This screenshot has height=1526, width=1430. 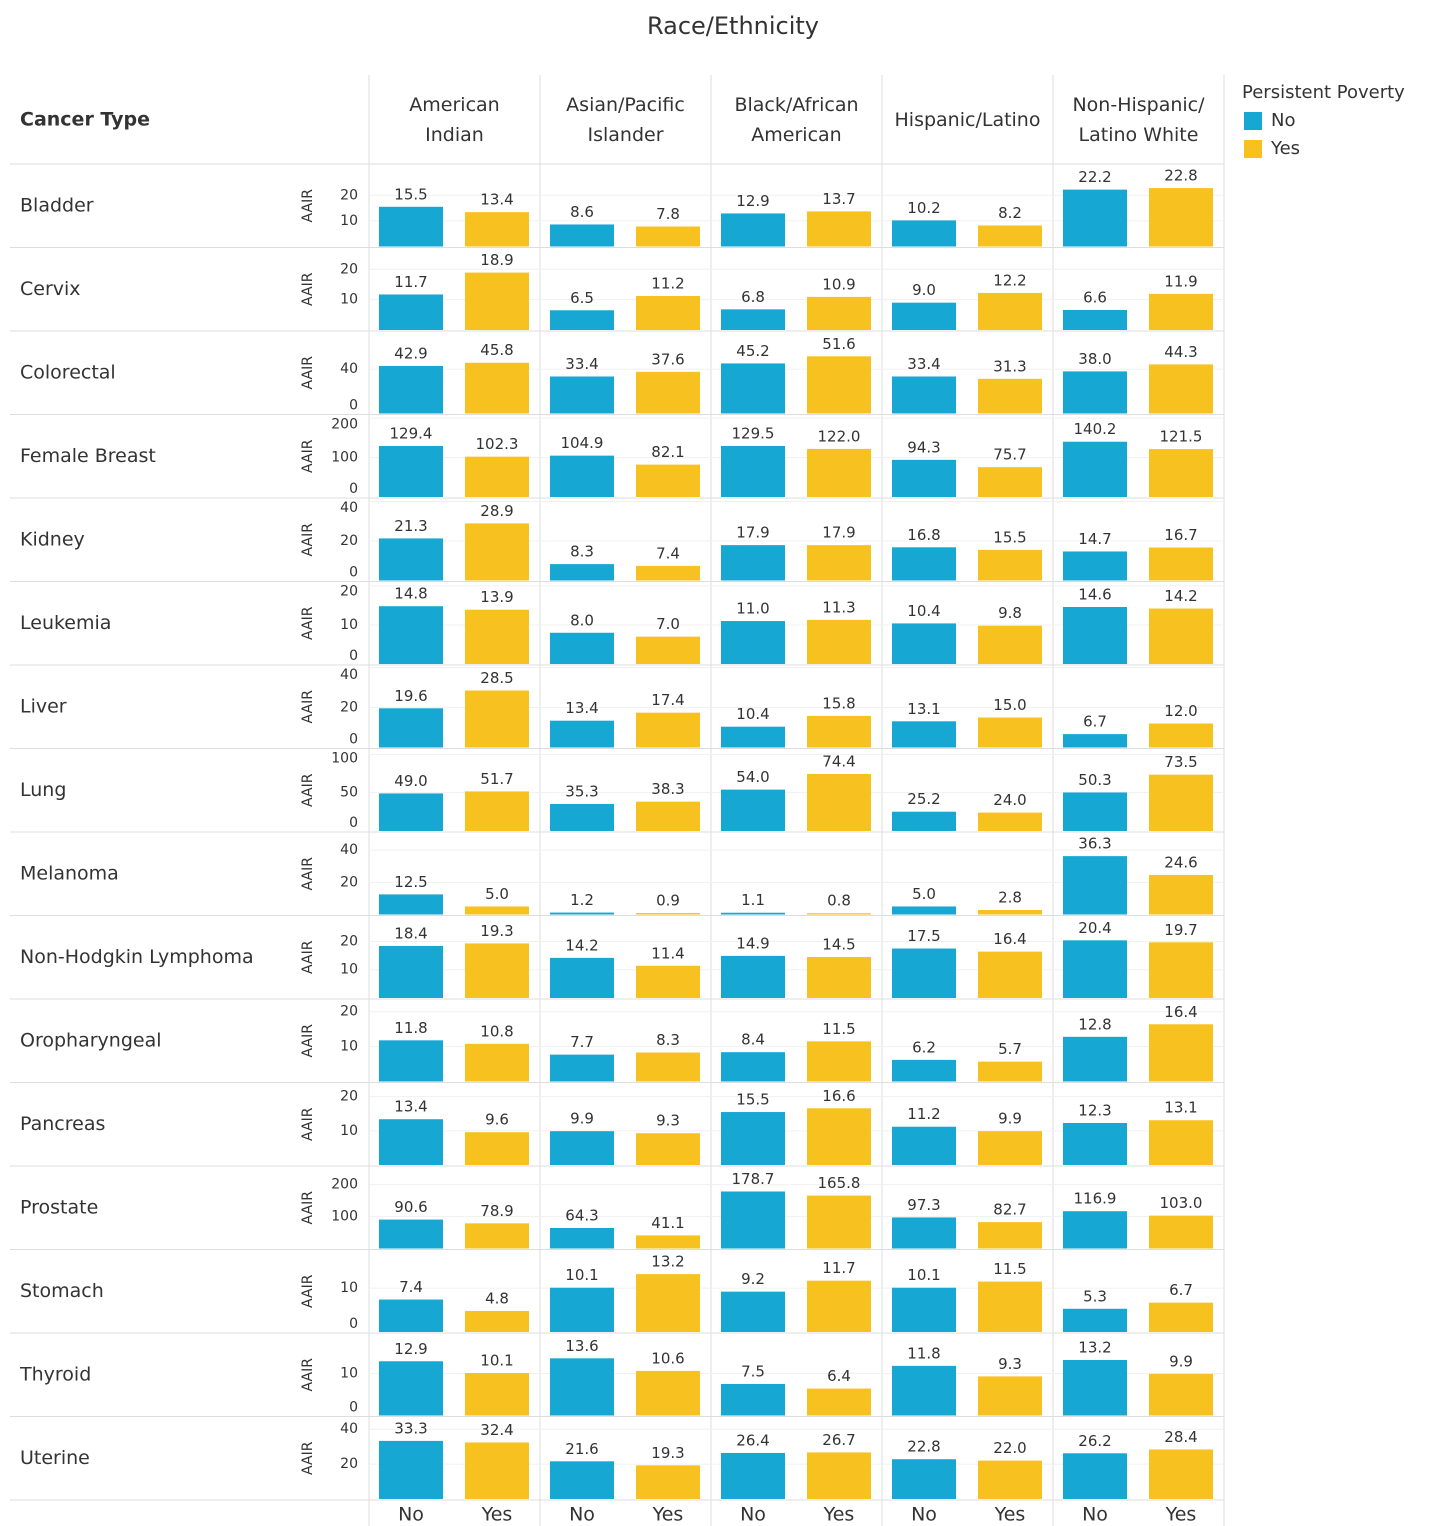 What do you see at coordinates (923, 364) in the screenshot?
I see `value-label: 33.4` at bounding box center [923, 364].